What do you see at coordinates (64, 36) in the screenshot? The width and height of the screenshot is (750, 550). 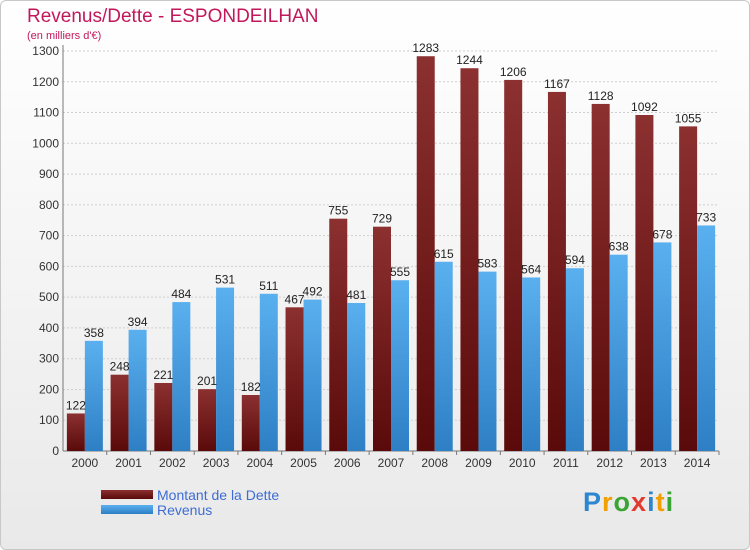 I see `chart-subtitle: (en milliers d'€)` at bounding box center [64, 36].